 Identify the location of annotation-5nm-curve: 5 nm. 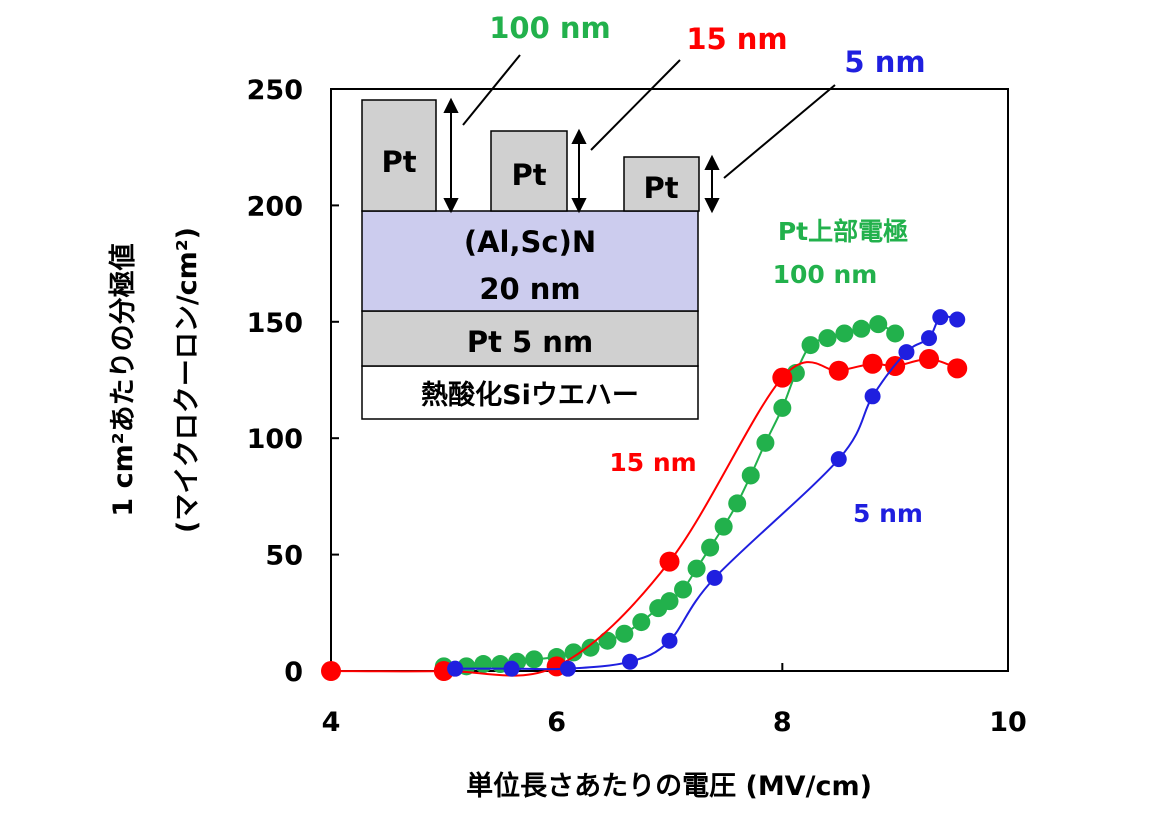
(888, 513).